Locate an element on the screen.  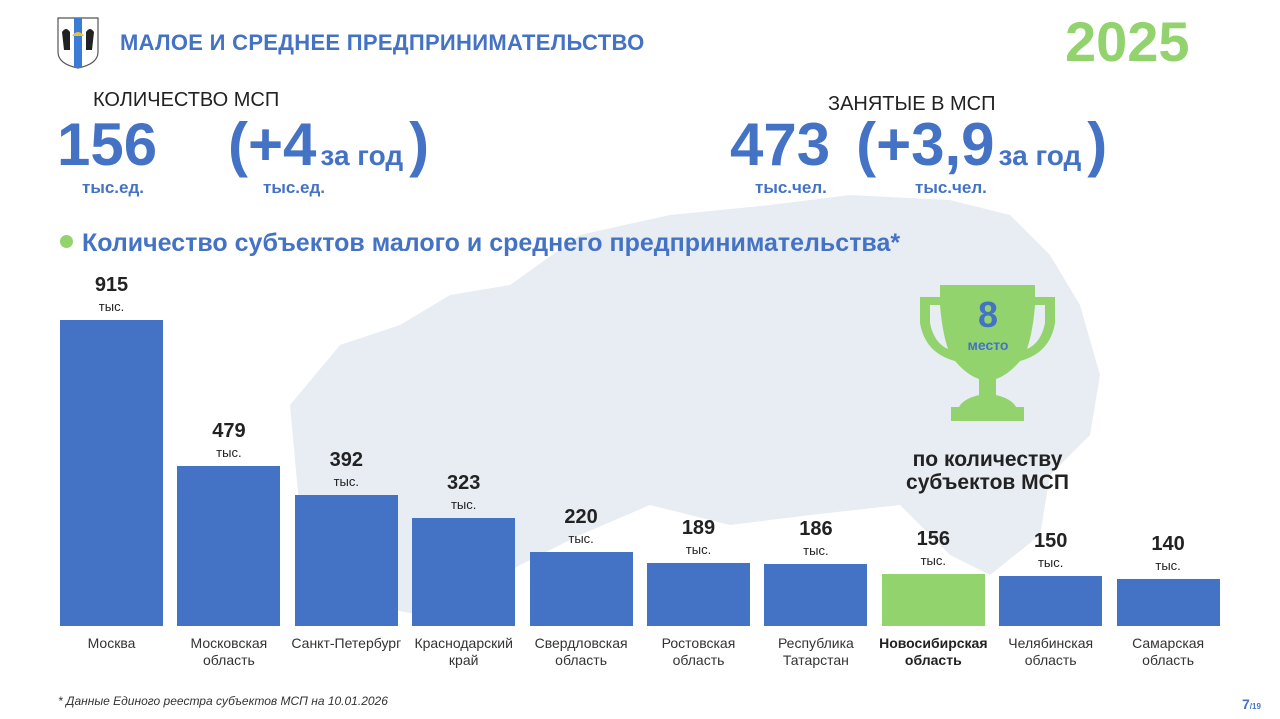
rank-place-label: место is located at coordinates (988, 345).